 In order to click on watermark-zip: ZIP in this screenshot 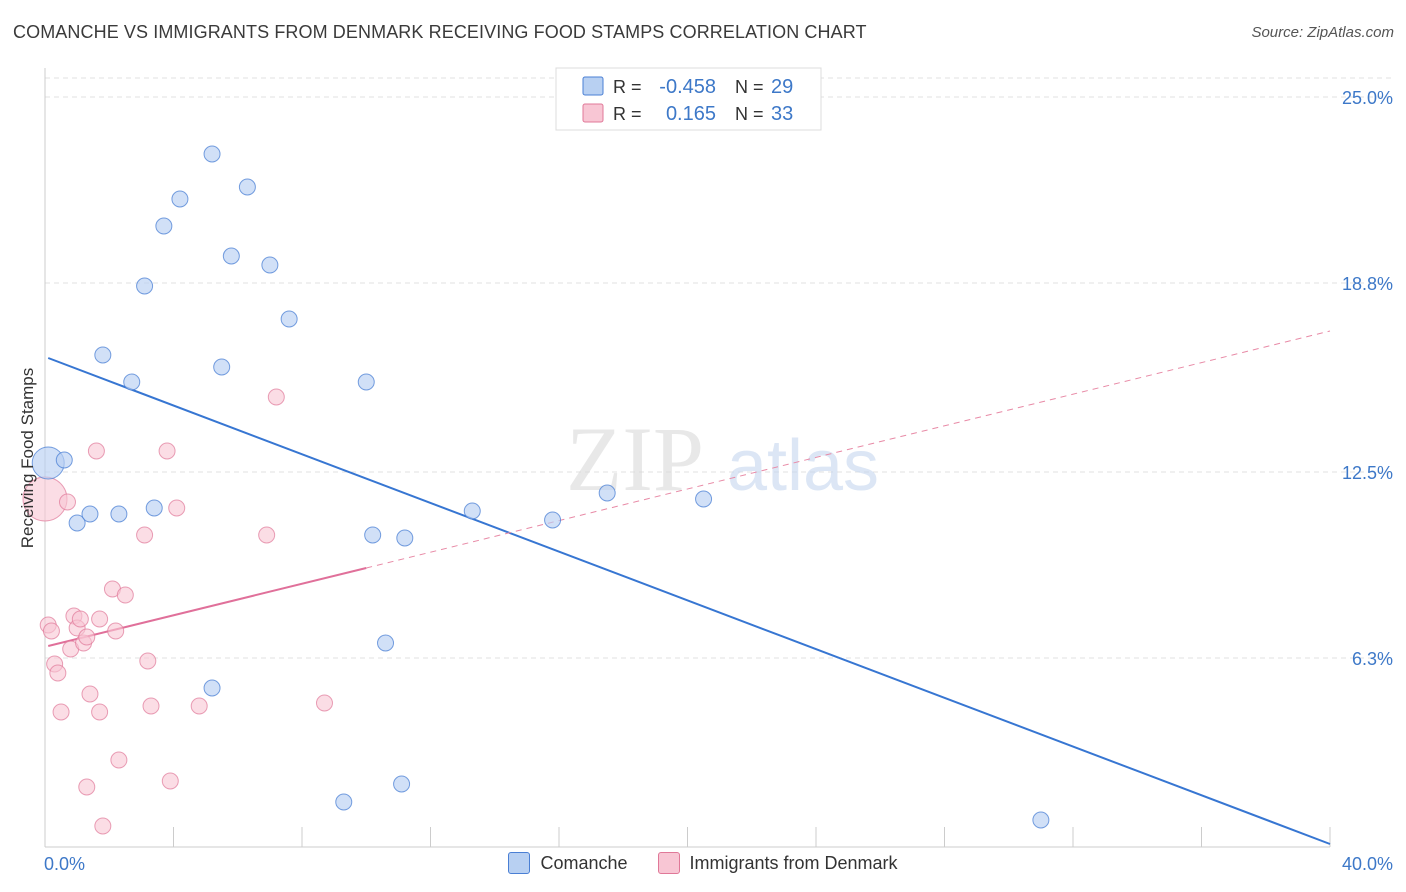, I will do `click(635, 459)`.